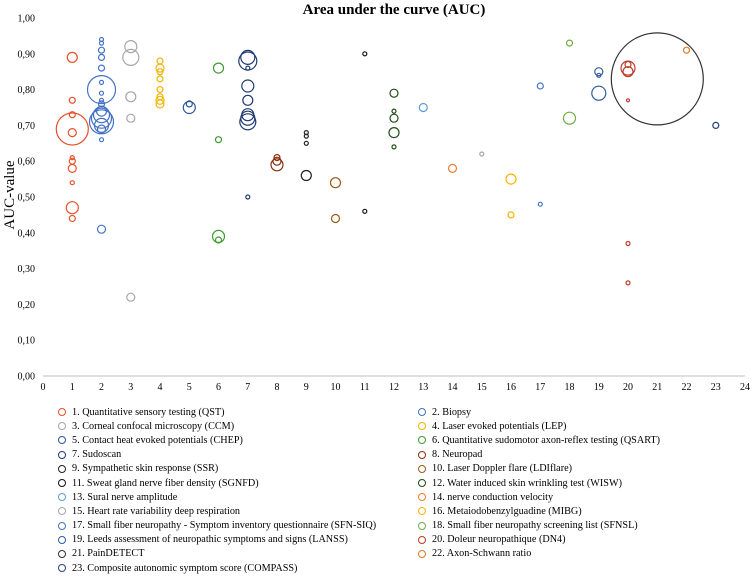 The image size is (752, 576). Describe the element at coordinates (482, 554) in the screenshot. I see `legend-label: 22. Axon-Schwann ratio` at that location.